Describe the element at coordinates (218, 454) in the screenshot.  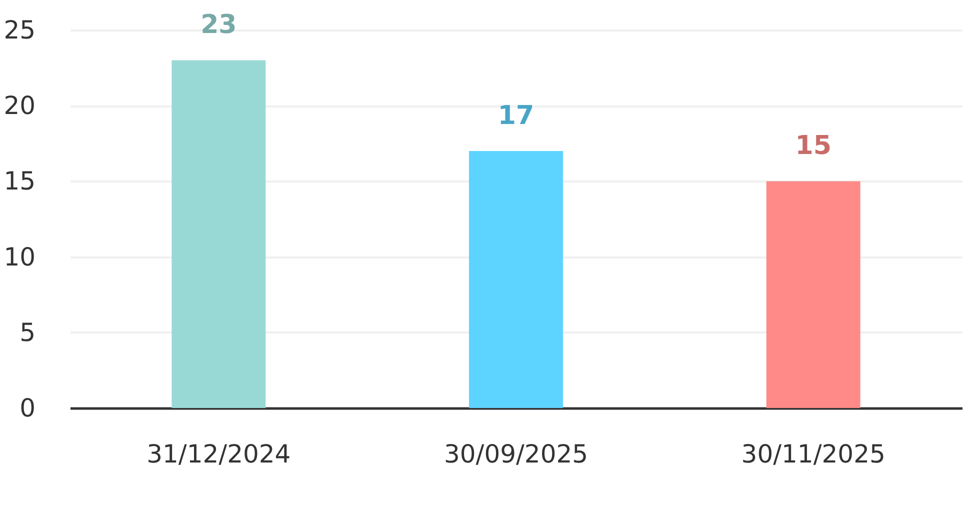
I see `x-tick-label: 31/12/2024` at that location.